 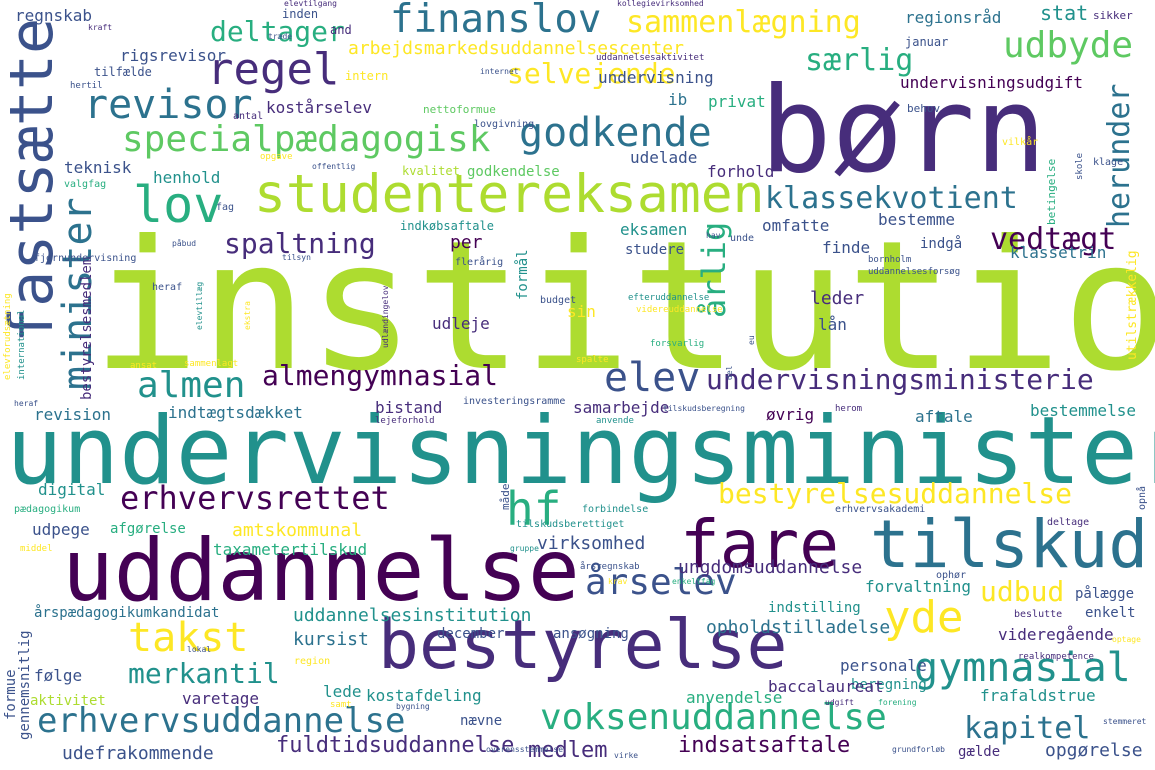 I want to click on word-aktivitetsindberetning: erhvervsakademi, so click(x=880, y=509).